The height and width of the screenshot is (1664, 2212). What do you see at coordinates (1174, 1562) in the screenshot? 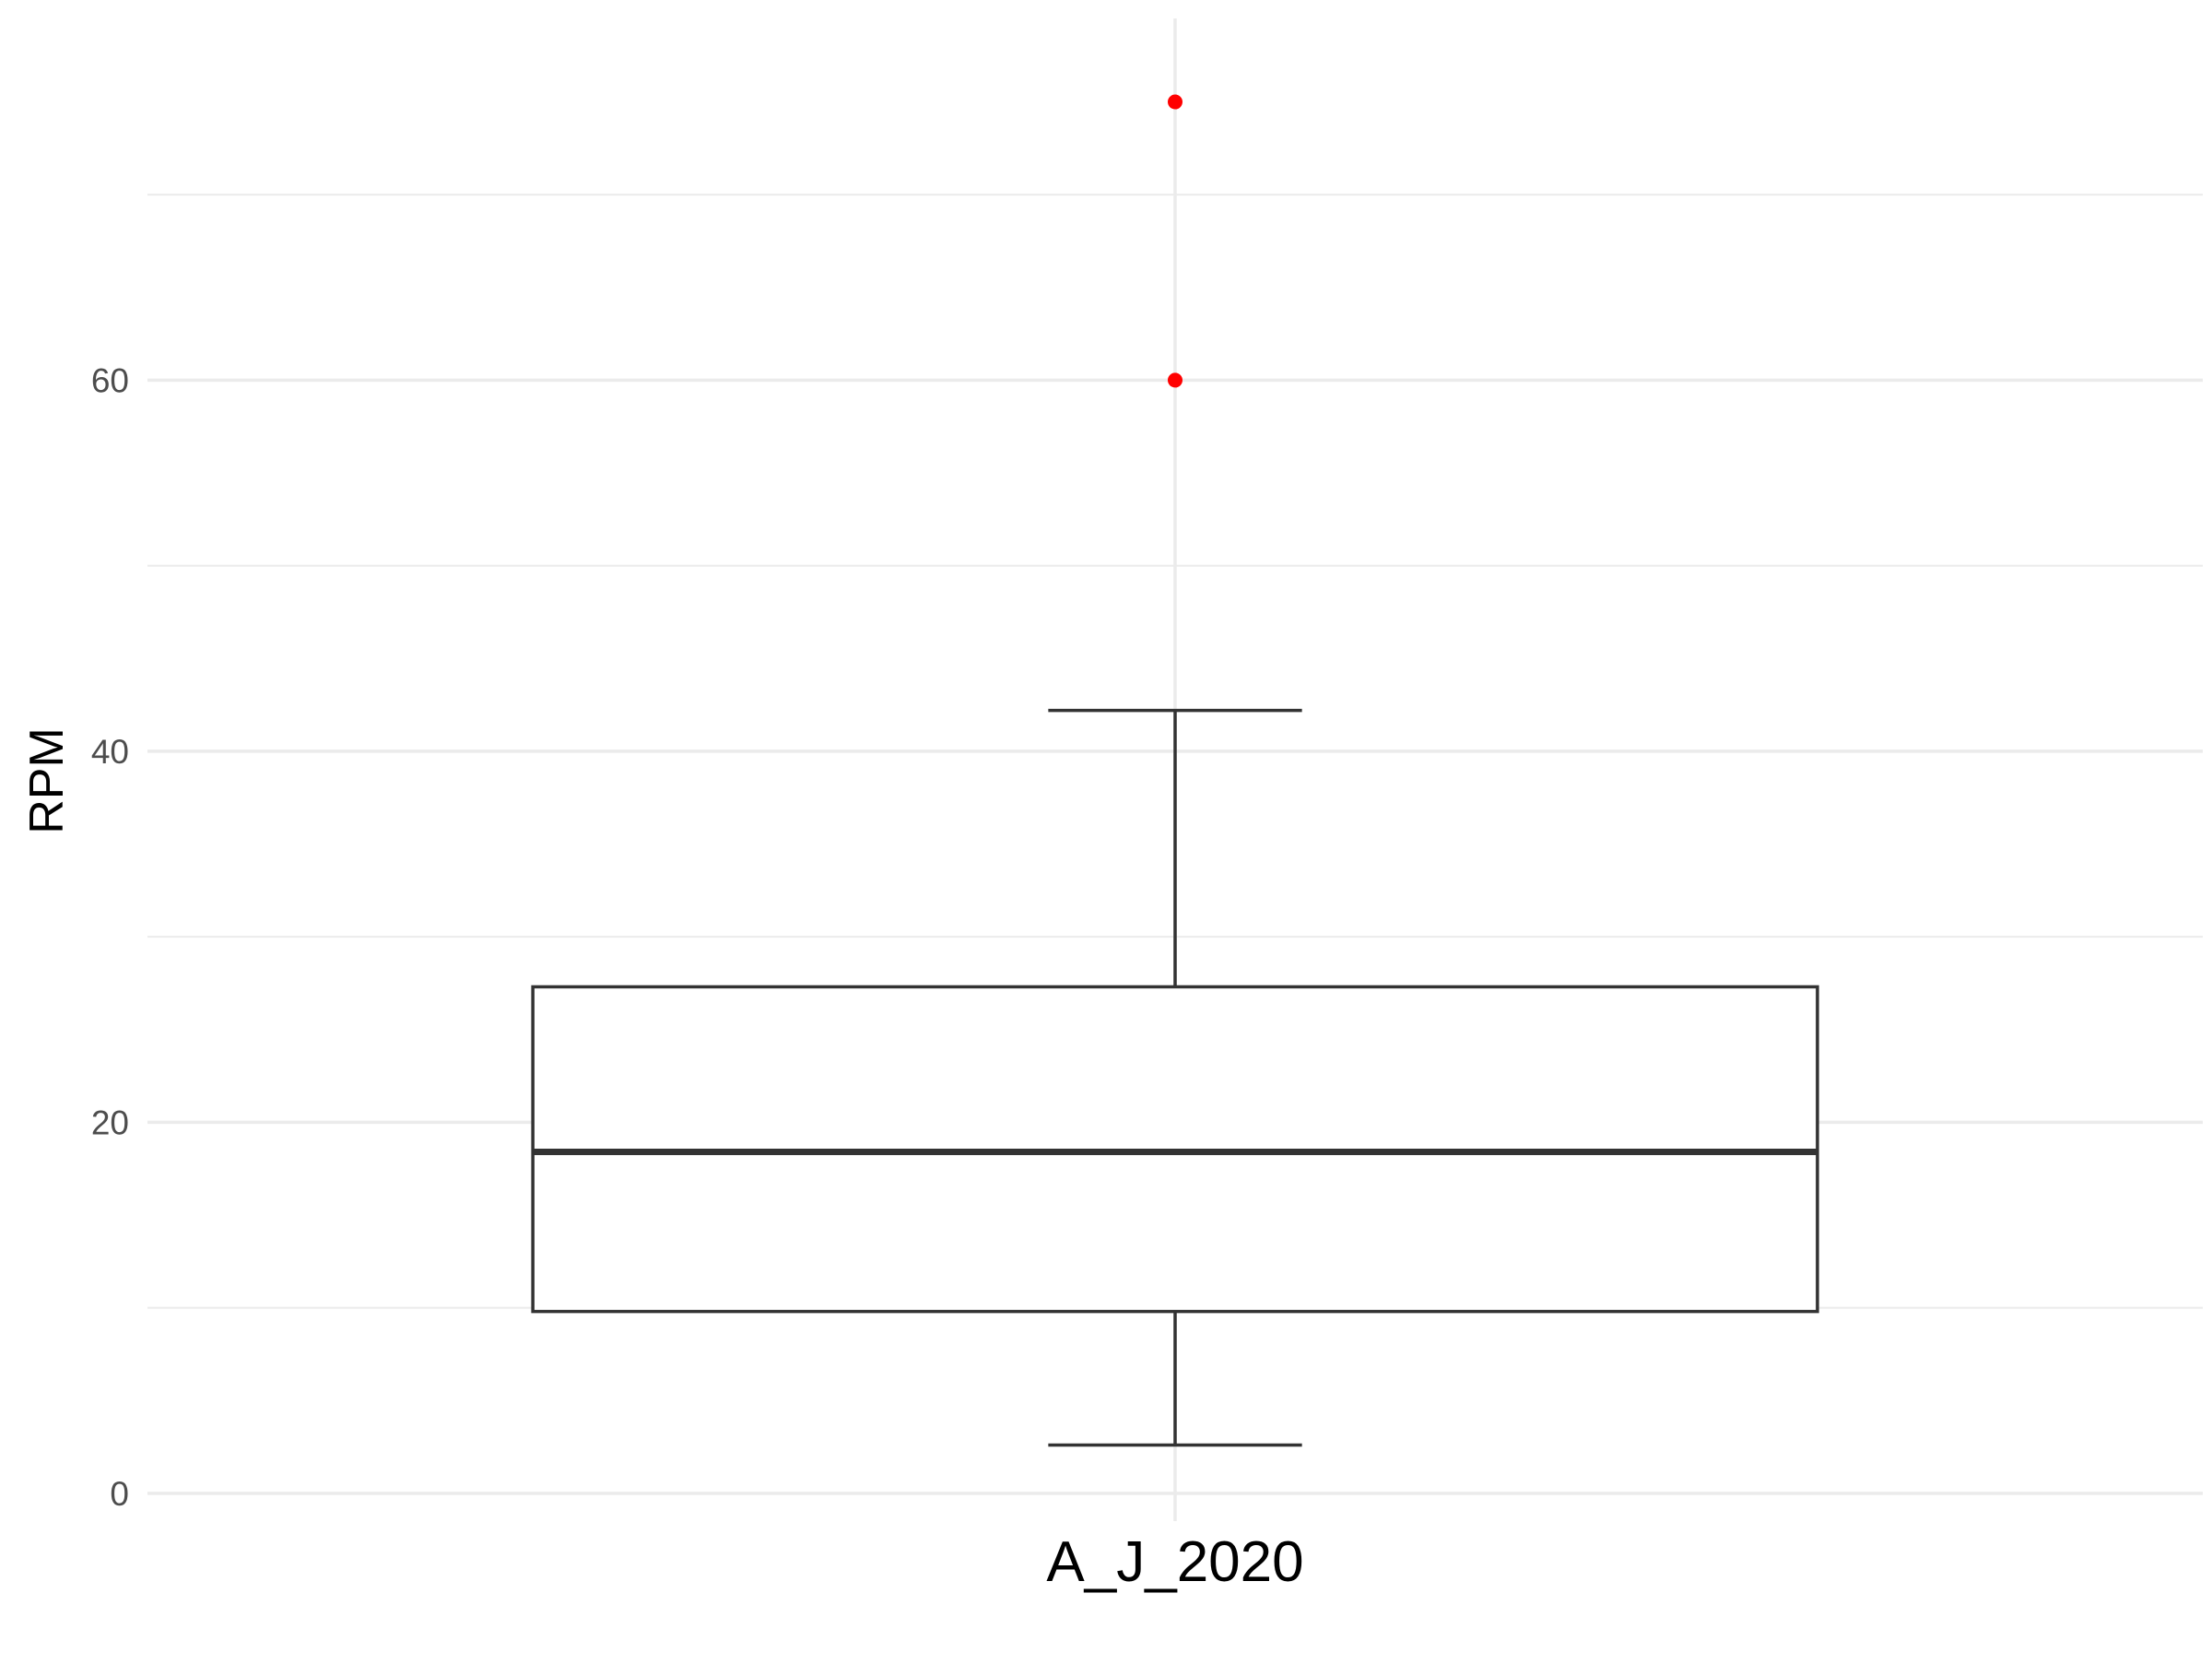
I see `x-tick-label: A_J_2020` at bounding box center [1174, 1562].